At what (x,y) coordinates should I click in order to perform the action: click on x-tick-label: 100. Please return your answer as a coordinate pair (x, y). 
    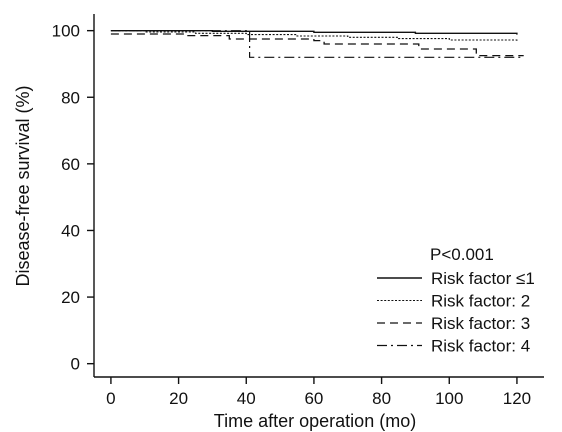
    Looking at the image, I should click on (449, 398).